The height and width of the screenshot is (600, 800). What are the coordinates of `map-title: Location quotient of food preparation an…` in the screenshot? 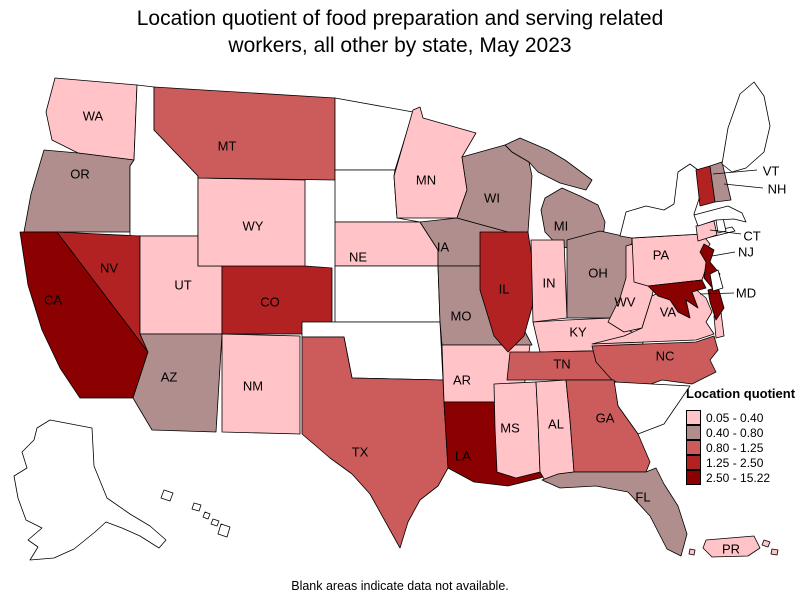 It's located at (400, 32).